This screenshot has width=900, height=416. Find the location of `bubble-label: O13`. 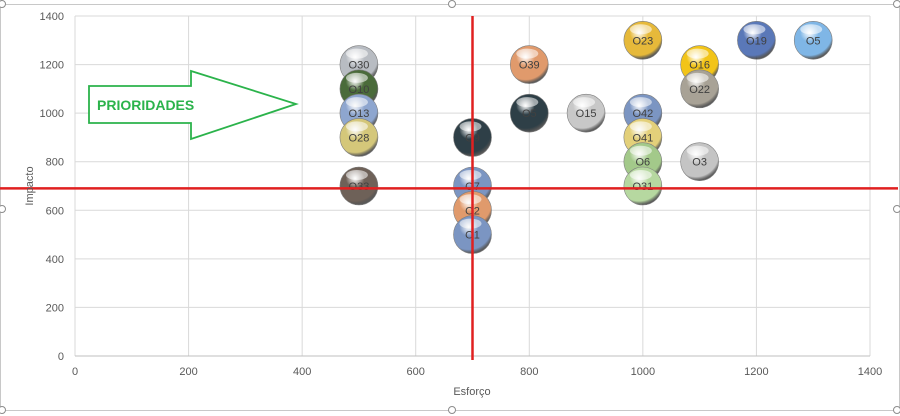

bubble-label: O13 is located at coordinates (359, 114).